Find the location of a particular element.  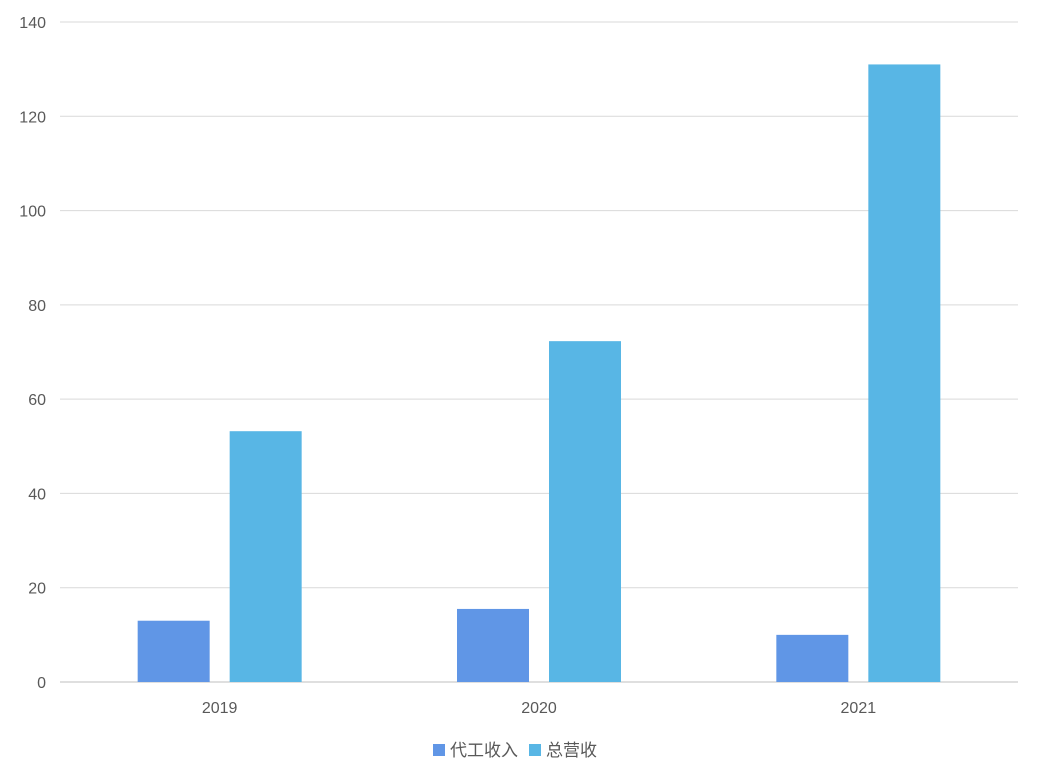

y-tick-label: 0 is located at coordinates (41, 683).